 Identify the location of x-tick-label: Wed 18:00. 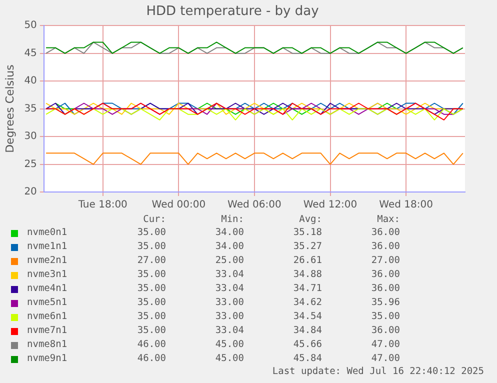
(406, 205).